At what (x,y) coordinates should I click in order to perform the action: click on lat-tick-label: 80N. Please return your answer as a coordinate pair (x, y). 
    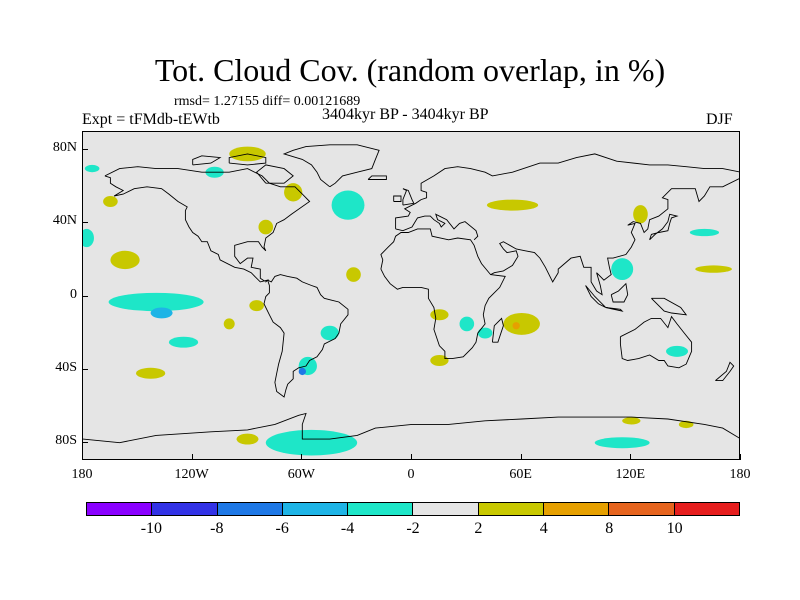
    Looking at the image, I should click on (64, 148).